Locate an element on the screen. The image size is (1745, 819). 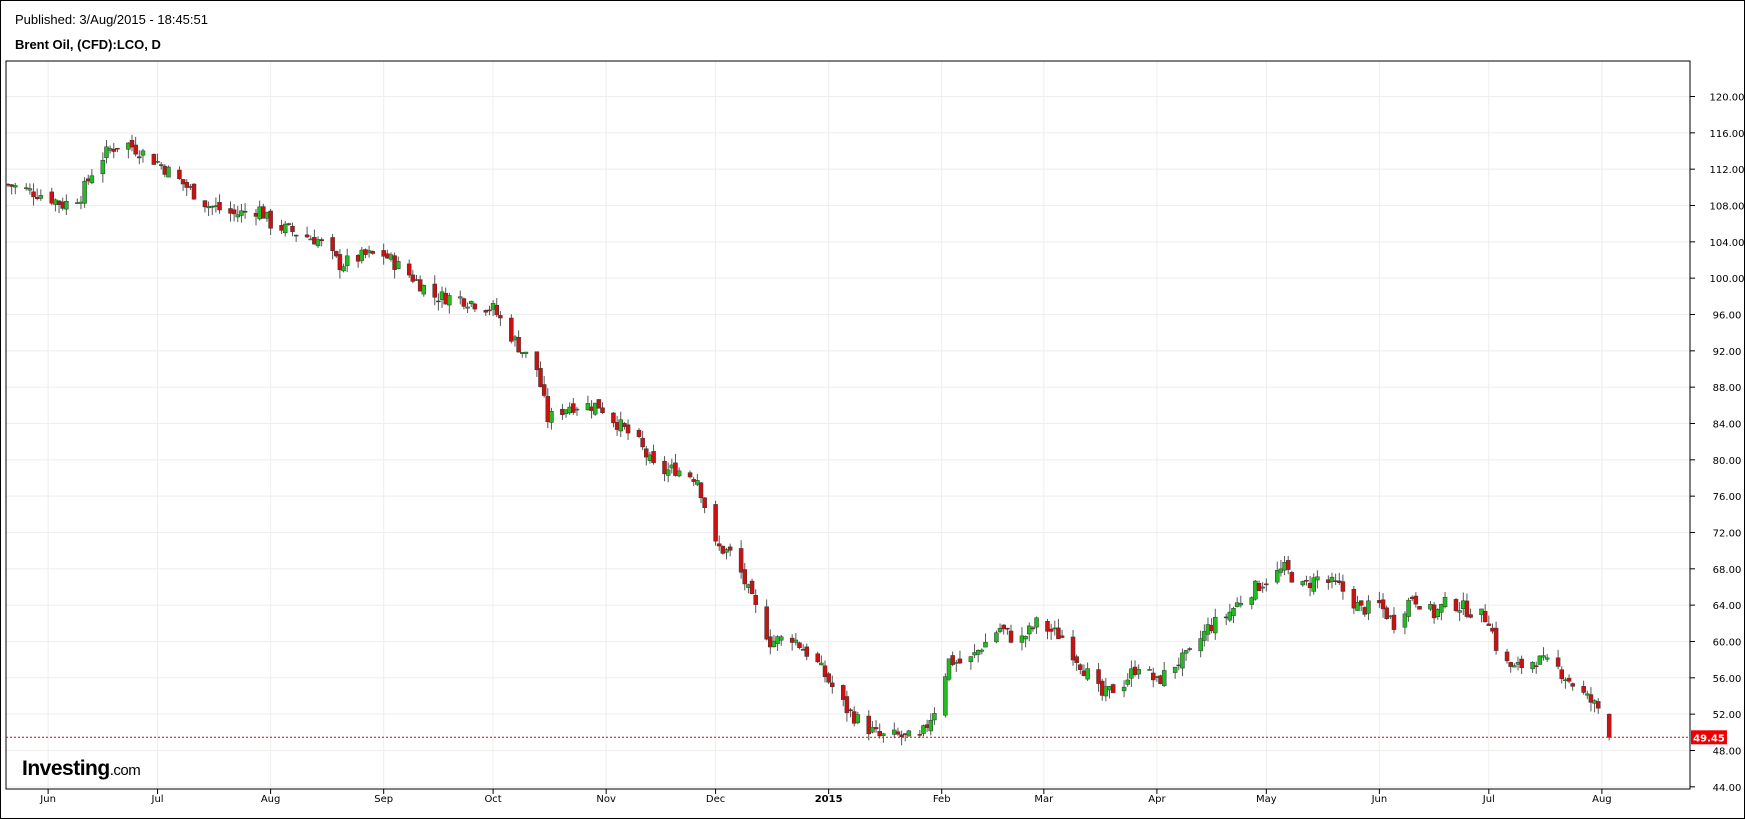
y-tick-label: 60.00 is located at coordinates (1727, 642).